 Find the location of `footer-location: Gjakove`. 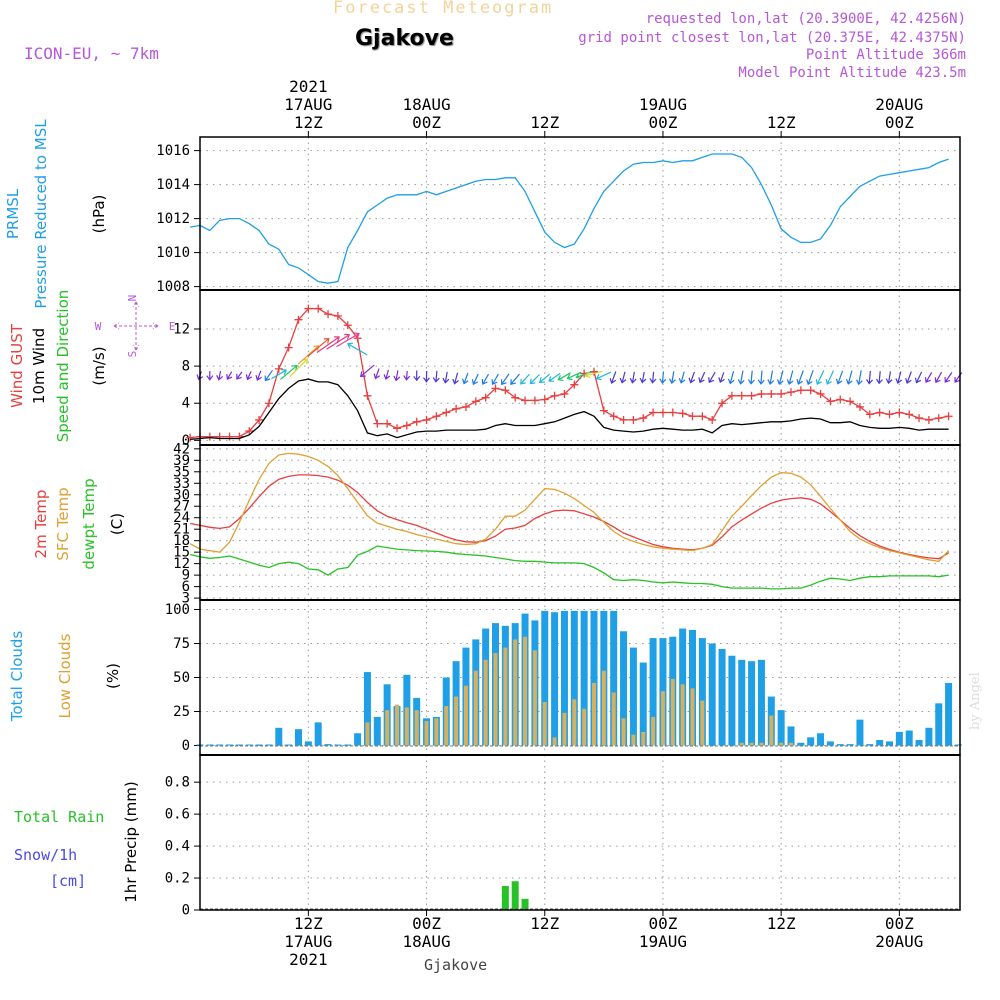

footer-location: Gjakove is located at coordinates (456, 965).